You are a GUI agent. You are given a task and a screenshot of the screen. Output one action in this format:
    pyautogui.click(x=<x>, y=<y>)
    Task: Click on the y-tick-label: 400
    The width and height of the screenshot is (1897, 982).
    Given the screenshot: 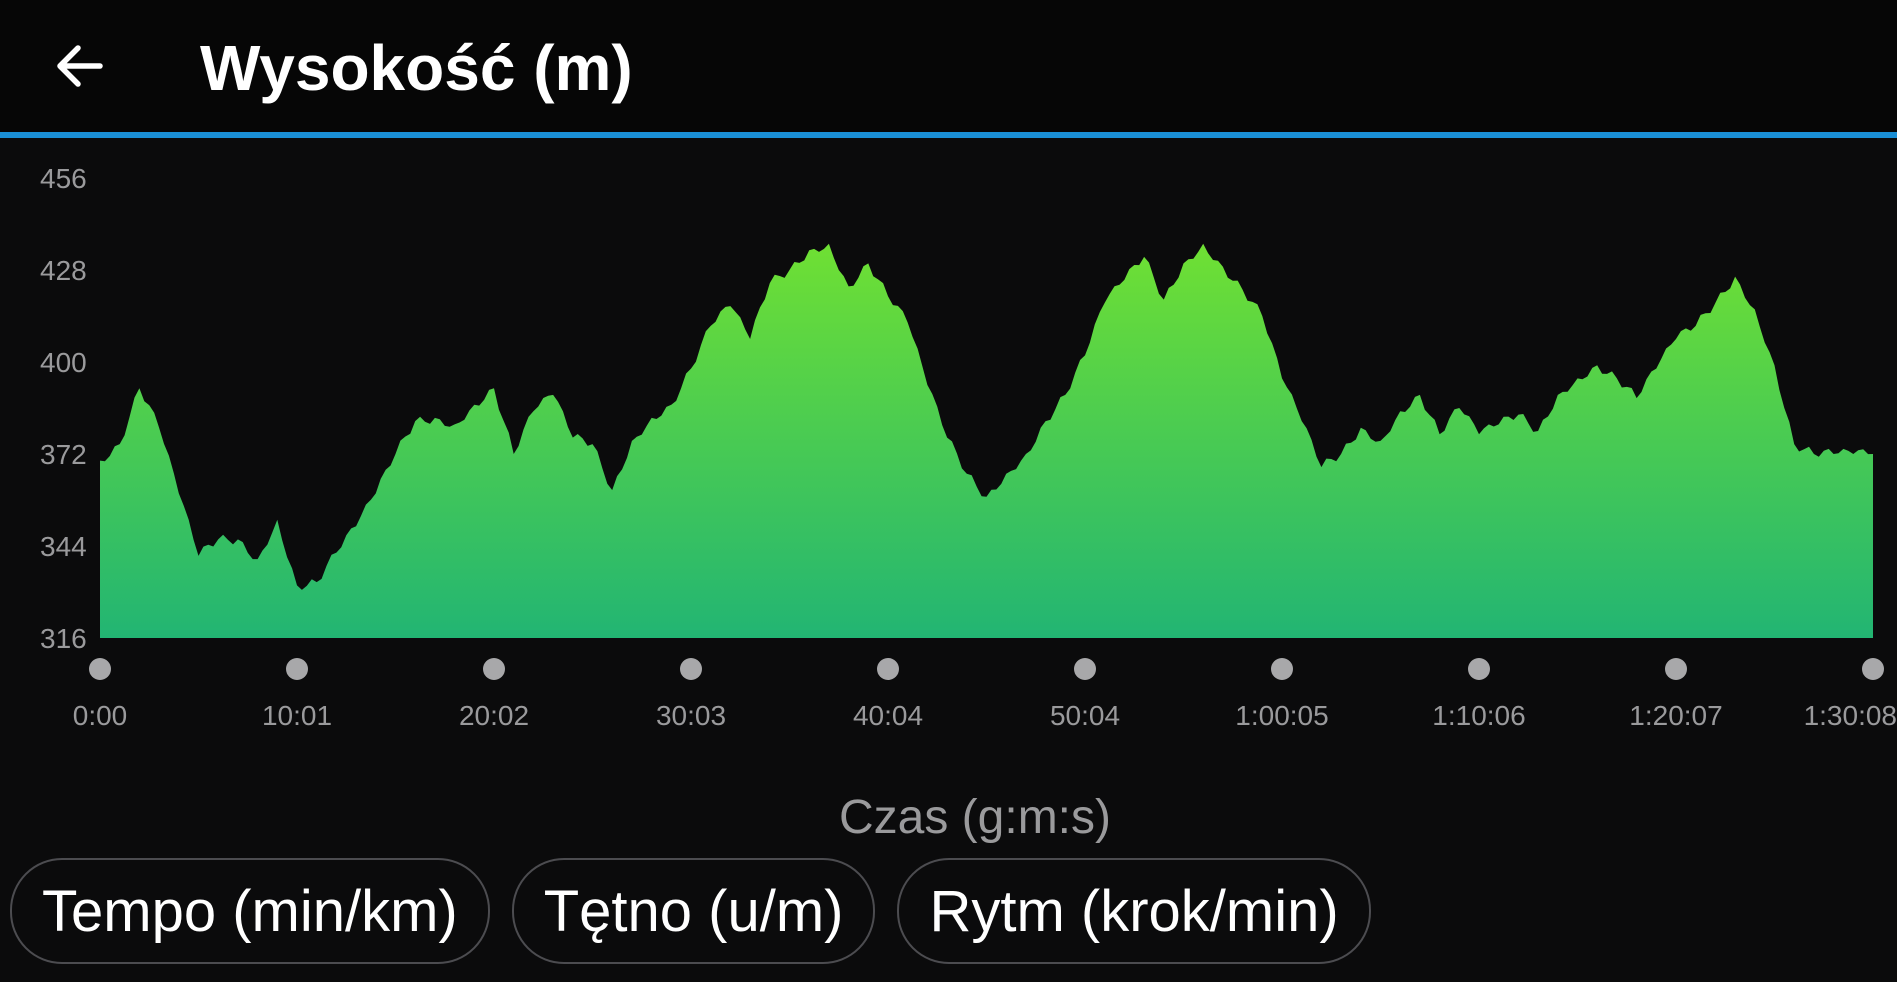 What is the action you would take?
    pyautogui.click(x=63, y=362)
    